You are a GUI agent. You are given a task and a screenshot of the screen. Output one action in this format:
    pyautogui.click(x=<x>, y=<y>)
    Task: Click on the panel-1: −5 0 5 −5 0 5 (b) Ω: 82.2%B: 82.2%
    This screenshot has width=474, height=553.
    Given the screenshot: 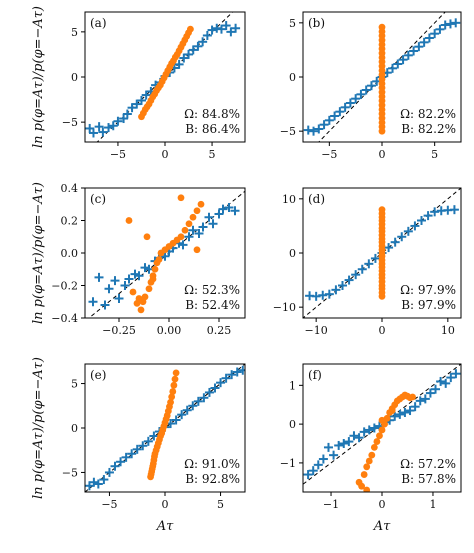 What is the action you would take?
    pyautogui.click(x=371, y=86)
    